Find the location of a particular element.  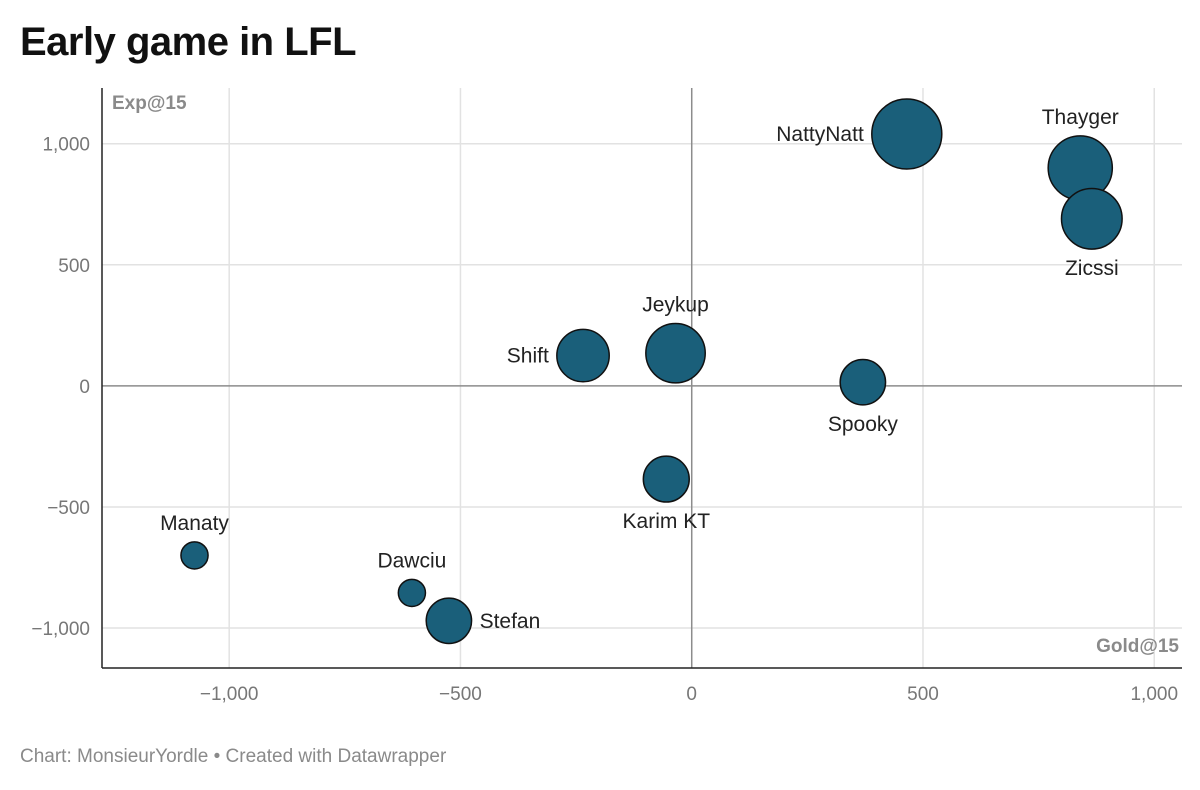

bubble-label: Zicssi is located at coordinates (1092, 268).